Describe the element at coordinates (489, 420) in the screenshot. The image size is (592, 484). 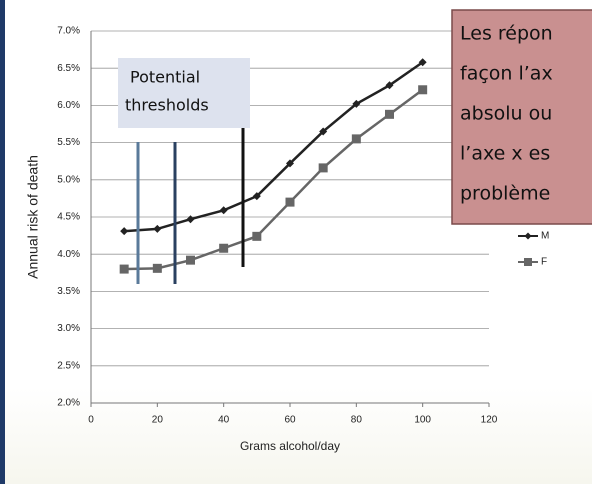
I see `x-tick-label: 120` at that location.